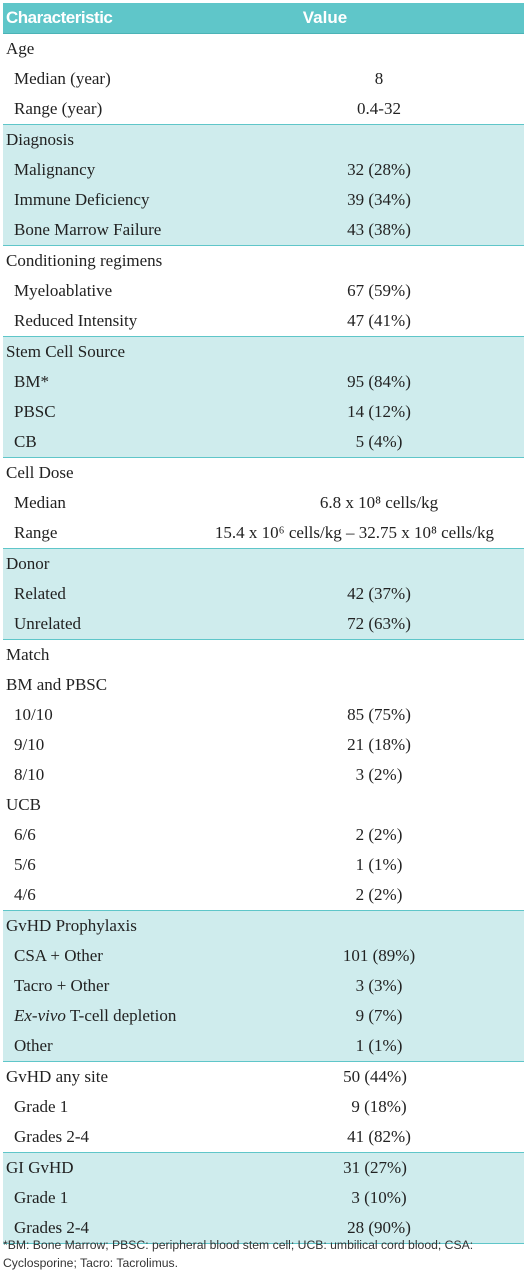 This screenshot has height=1280, width=532. I want to click on row-label: BM and PBSC, so click(57, 684).